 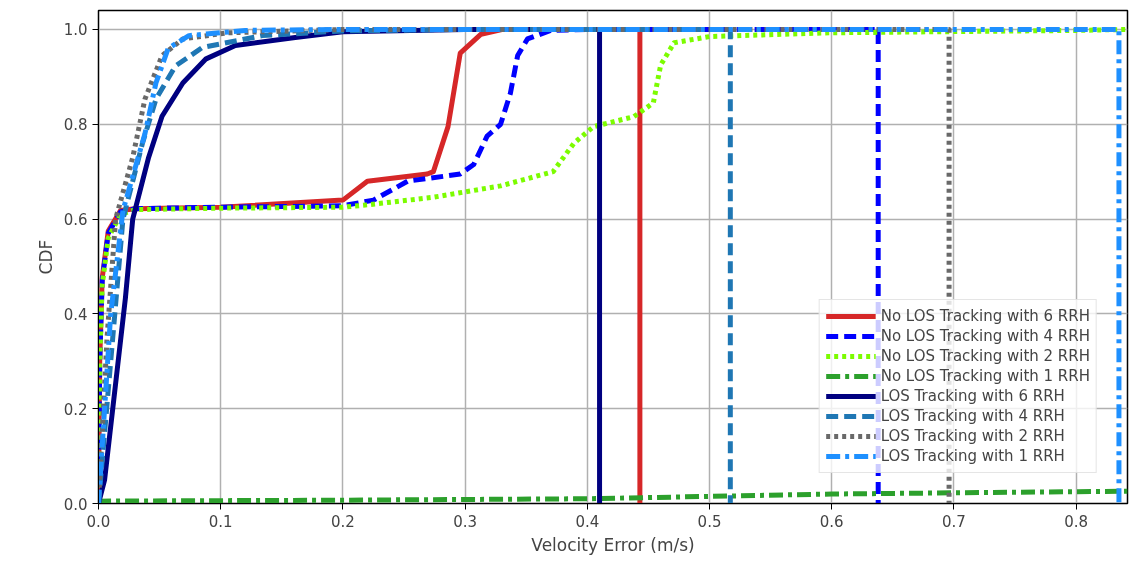 What do you see at coordinates (1076, 521) in the screenshot?
I see `x-tick-label: 0.8` at bounding box center [1076, 521].